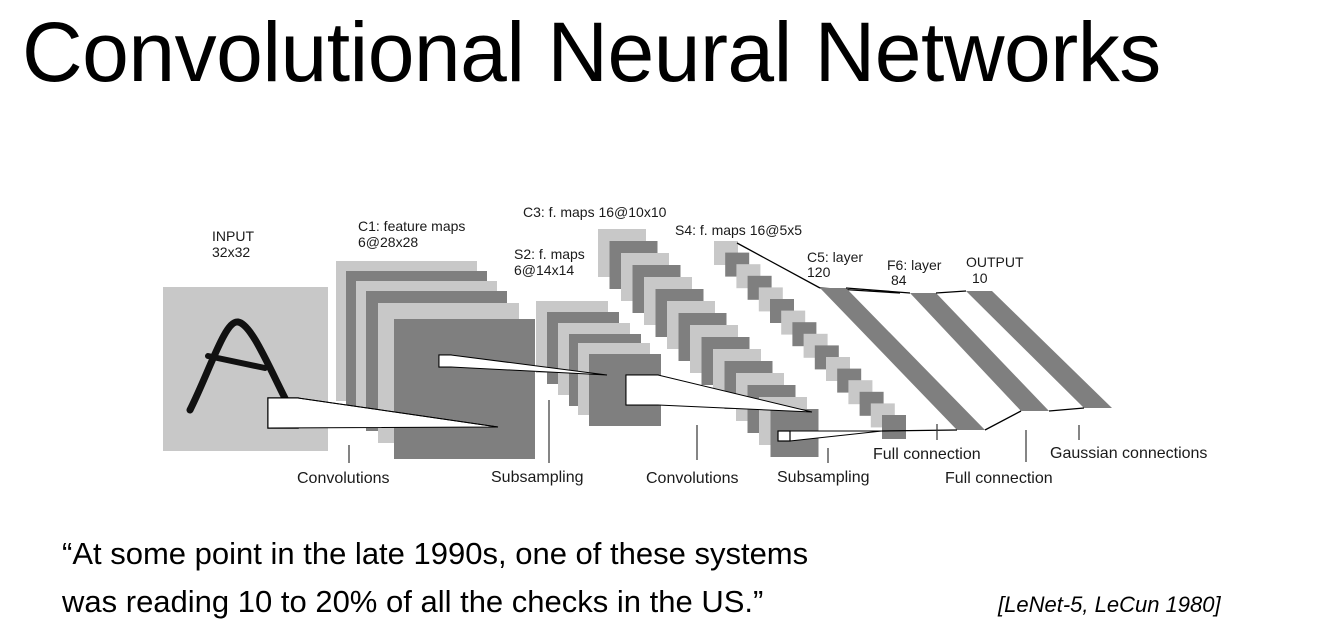 This screenshot has height=630, width=1334. What do you see at coordinates (233, 236) in the screenshot?
I see `input-label: INPUT` at bounding box center [233, 236].